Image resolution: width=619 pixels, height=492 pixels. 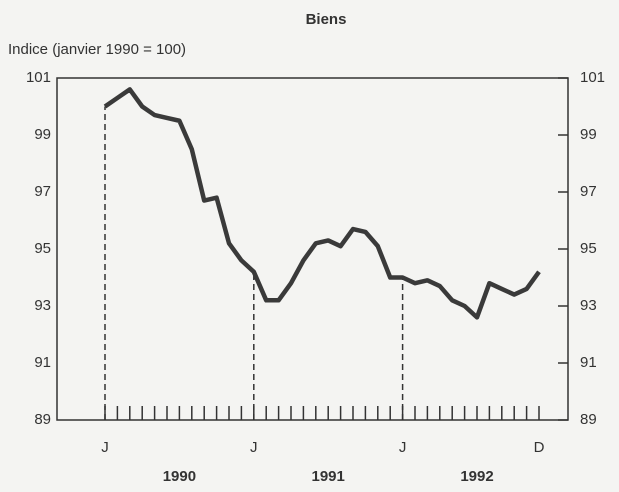 What do you see at coordinates (539, 447) in the screenshot?
I see `x-tick-label: D` at bounding box center [539, 447].